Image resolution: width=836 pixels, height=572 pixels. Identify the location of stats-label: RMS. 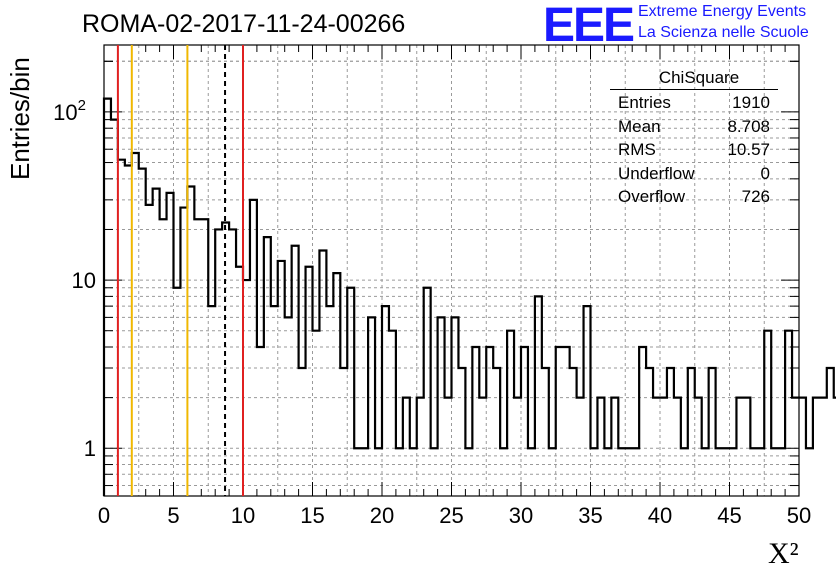
(637, 149).